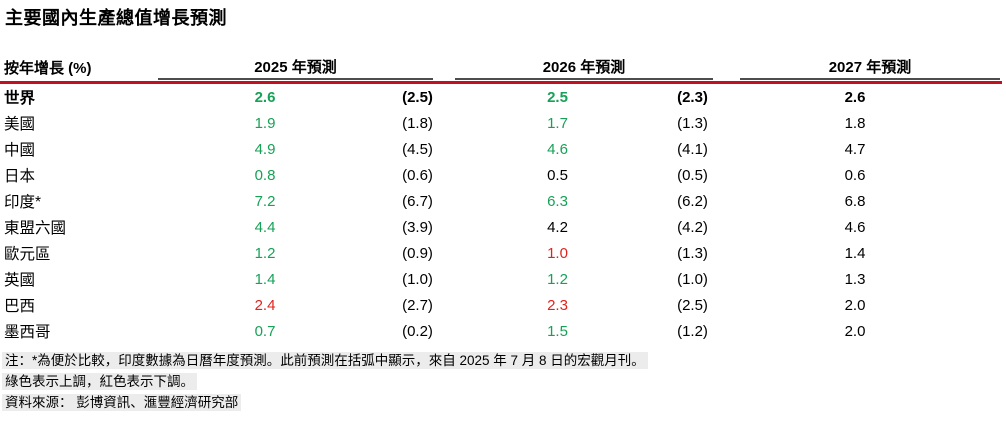 This screenshot has width=1006, height=421. What do you see at coordinates (503, 201) in the screenshot?
I see `table-row: 印度* 7.2 (6.7) 6.3 (6.2) 6.8` at bounding box center [503, 201].